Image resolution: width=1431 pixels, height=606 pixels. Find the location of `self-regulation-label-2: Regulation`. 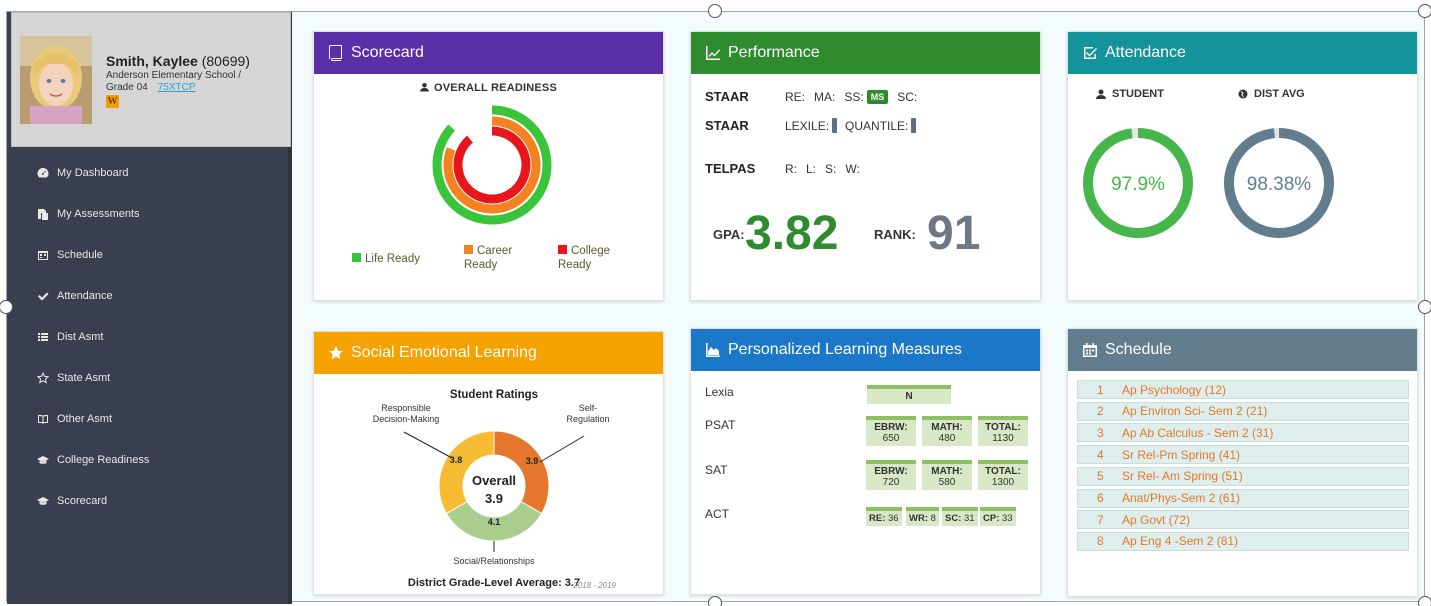

self-regulation-label-2: Regulation is located at coordinates (587, 419).